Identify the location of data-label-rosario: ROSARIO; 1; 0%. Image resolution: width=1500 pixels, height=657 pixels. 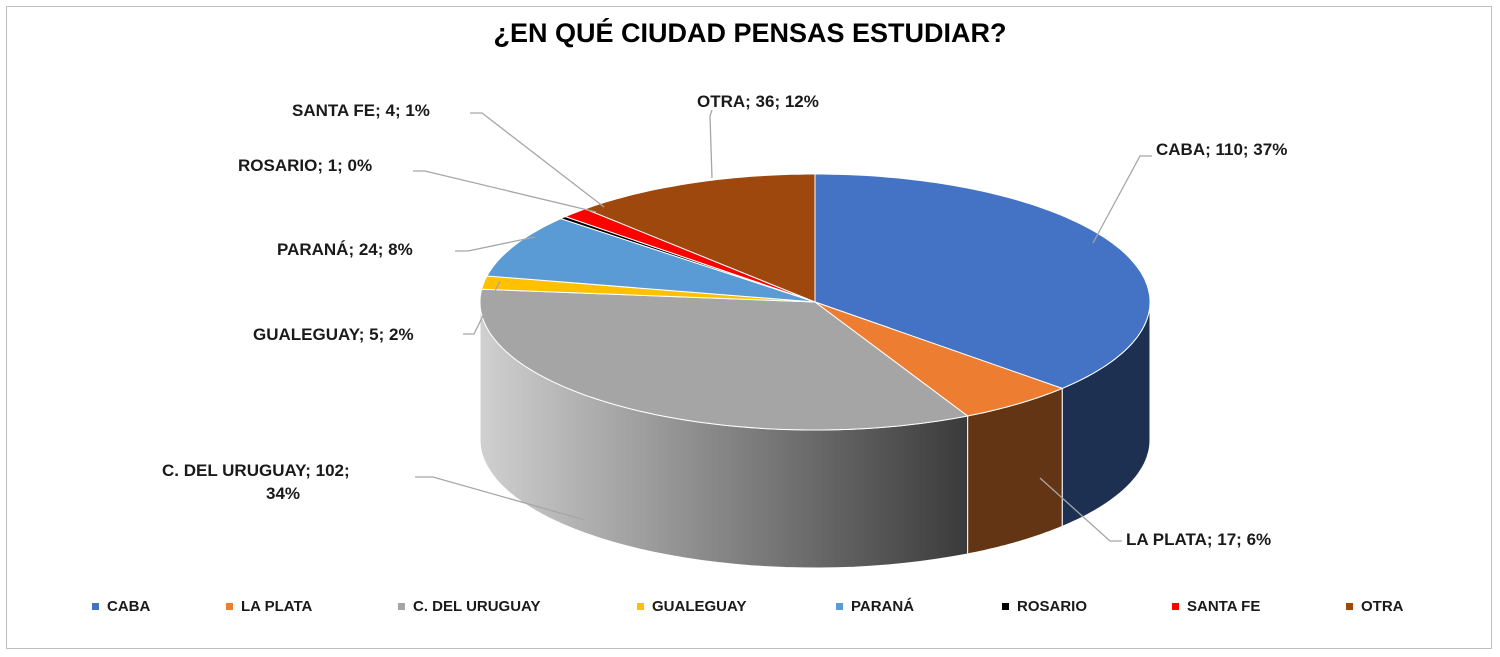
(305, 165).